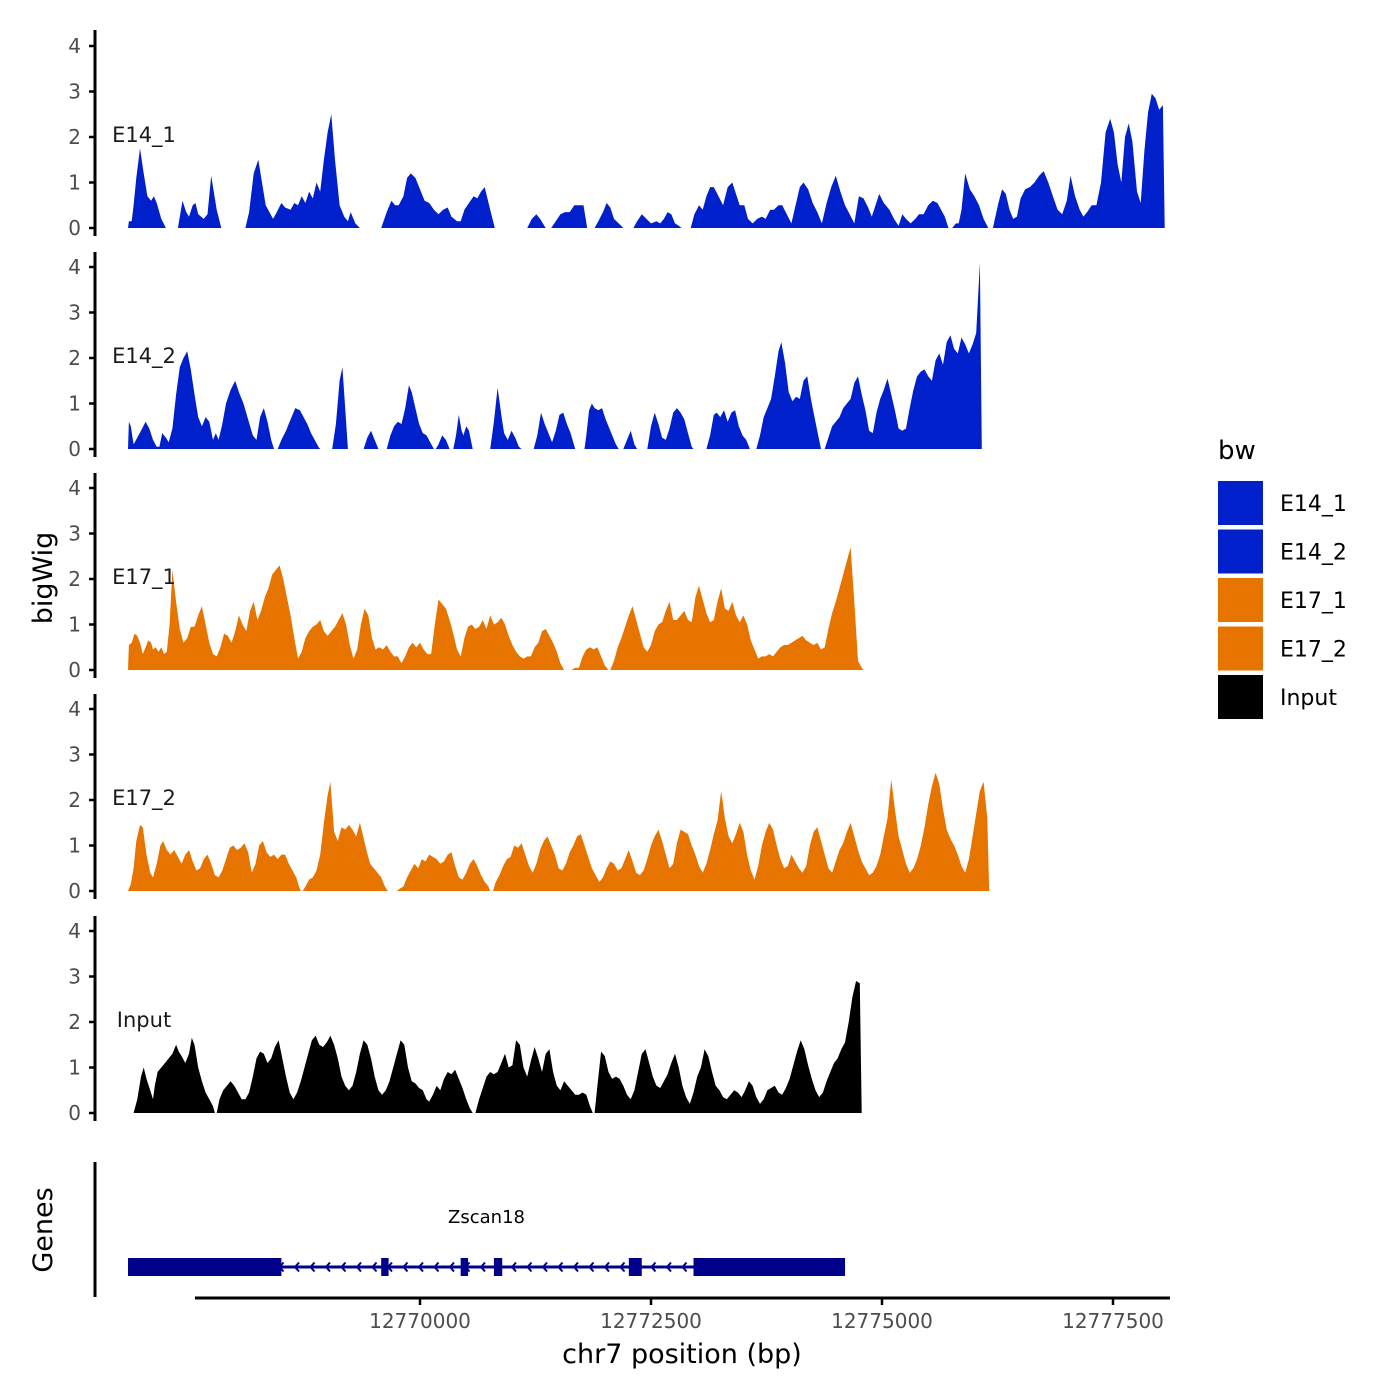  Describe the element at coordinates (651, 1321) in the screenshot. I see `x-tick-label: 12772500` at that location.